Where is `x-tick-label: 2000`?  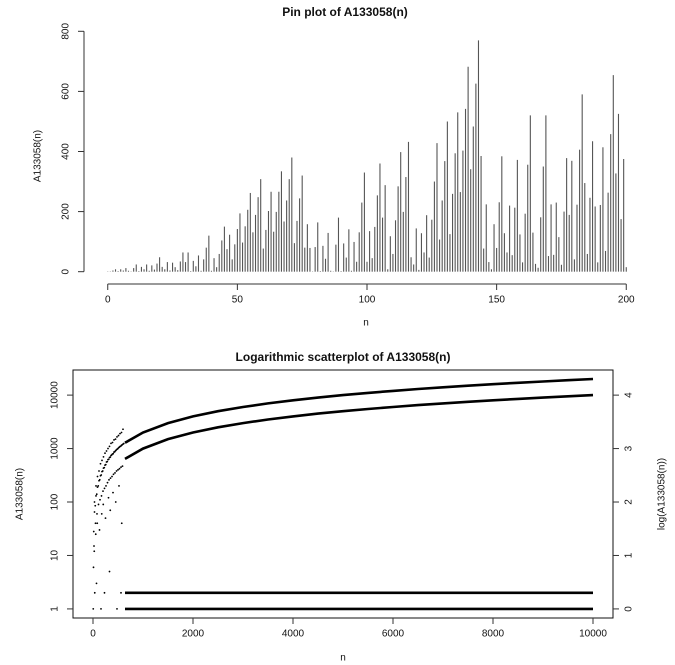 x-tick-label: 2000 is located at coordinates (193, 634).